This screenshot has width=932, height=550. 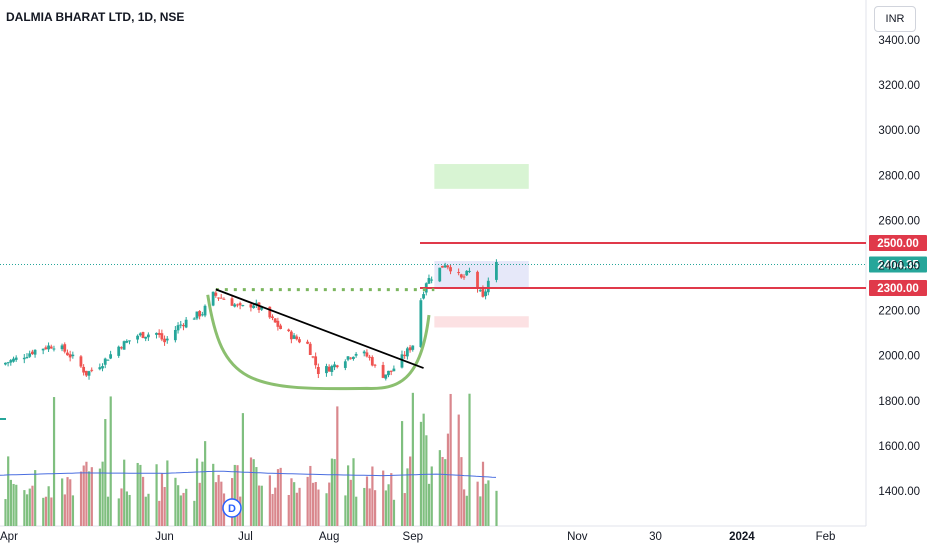 I want to click on currency-button: INR, so click(x=895, y=19).